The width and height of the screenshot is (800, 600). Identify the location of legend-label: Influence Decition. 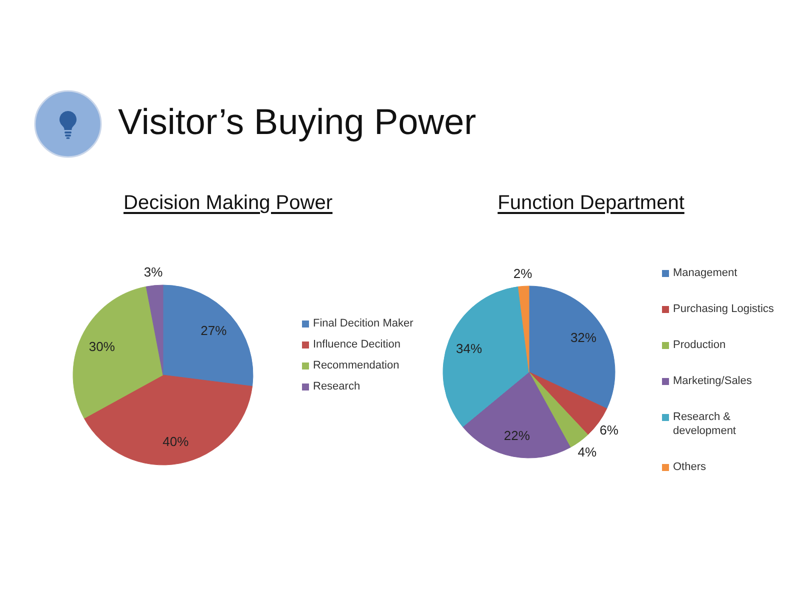
(356, 345).